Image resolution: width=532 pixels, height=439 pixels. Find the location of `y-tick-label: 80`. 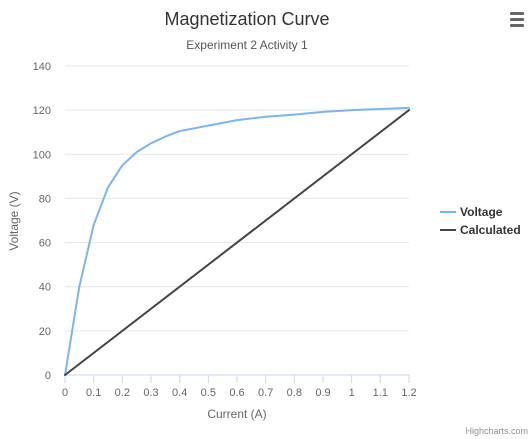

y-tick-label: 80 is located at coordinates (45, 199).